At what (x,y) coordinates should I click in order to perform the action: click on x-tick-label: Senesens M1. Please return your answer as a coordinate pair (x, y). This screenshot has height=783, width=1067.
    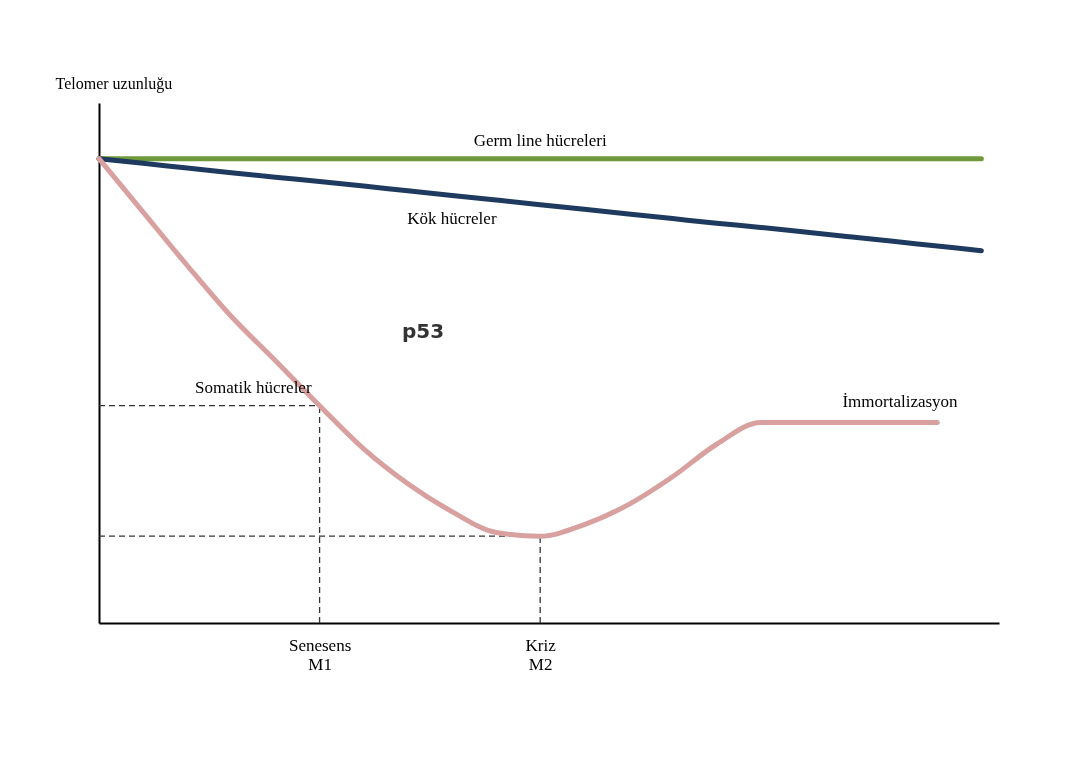
    Looking at the image, I should click on (320, 654).